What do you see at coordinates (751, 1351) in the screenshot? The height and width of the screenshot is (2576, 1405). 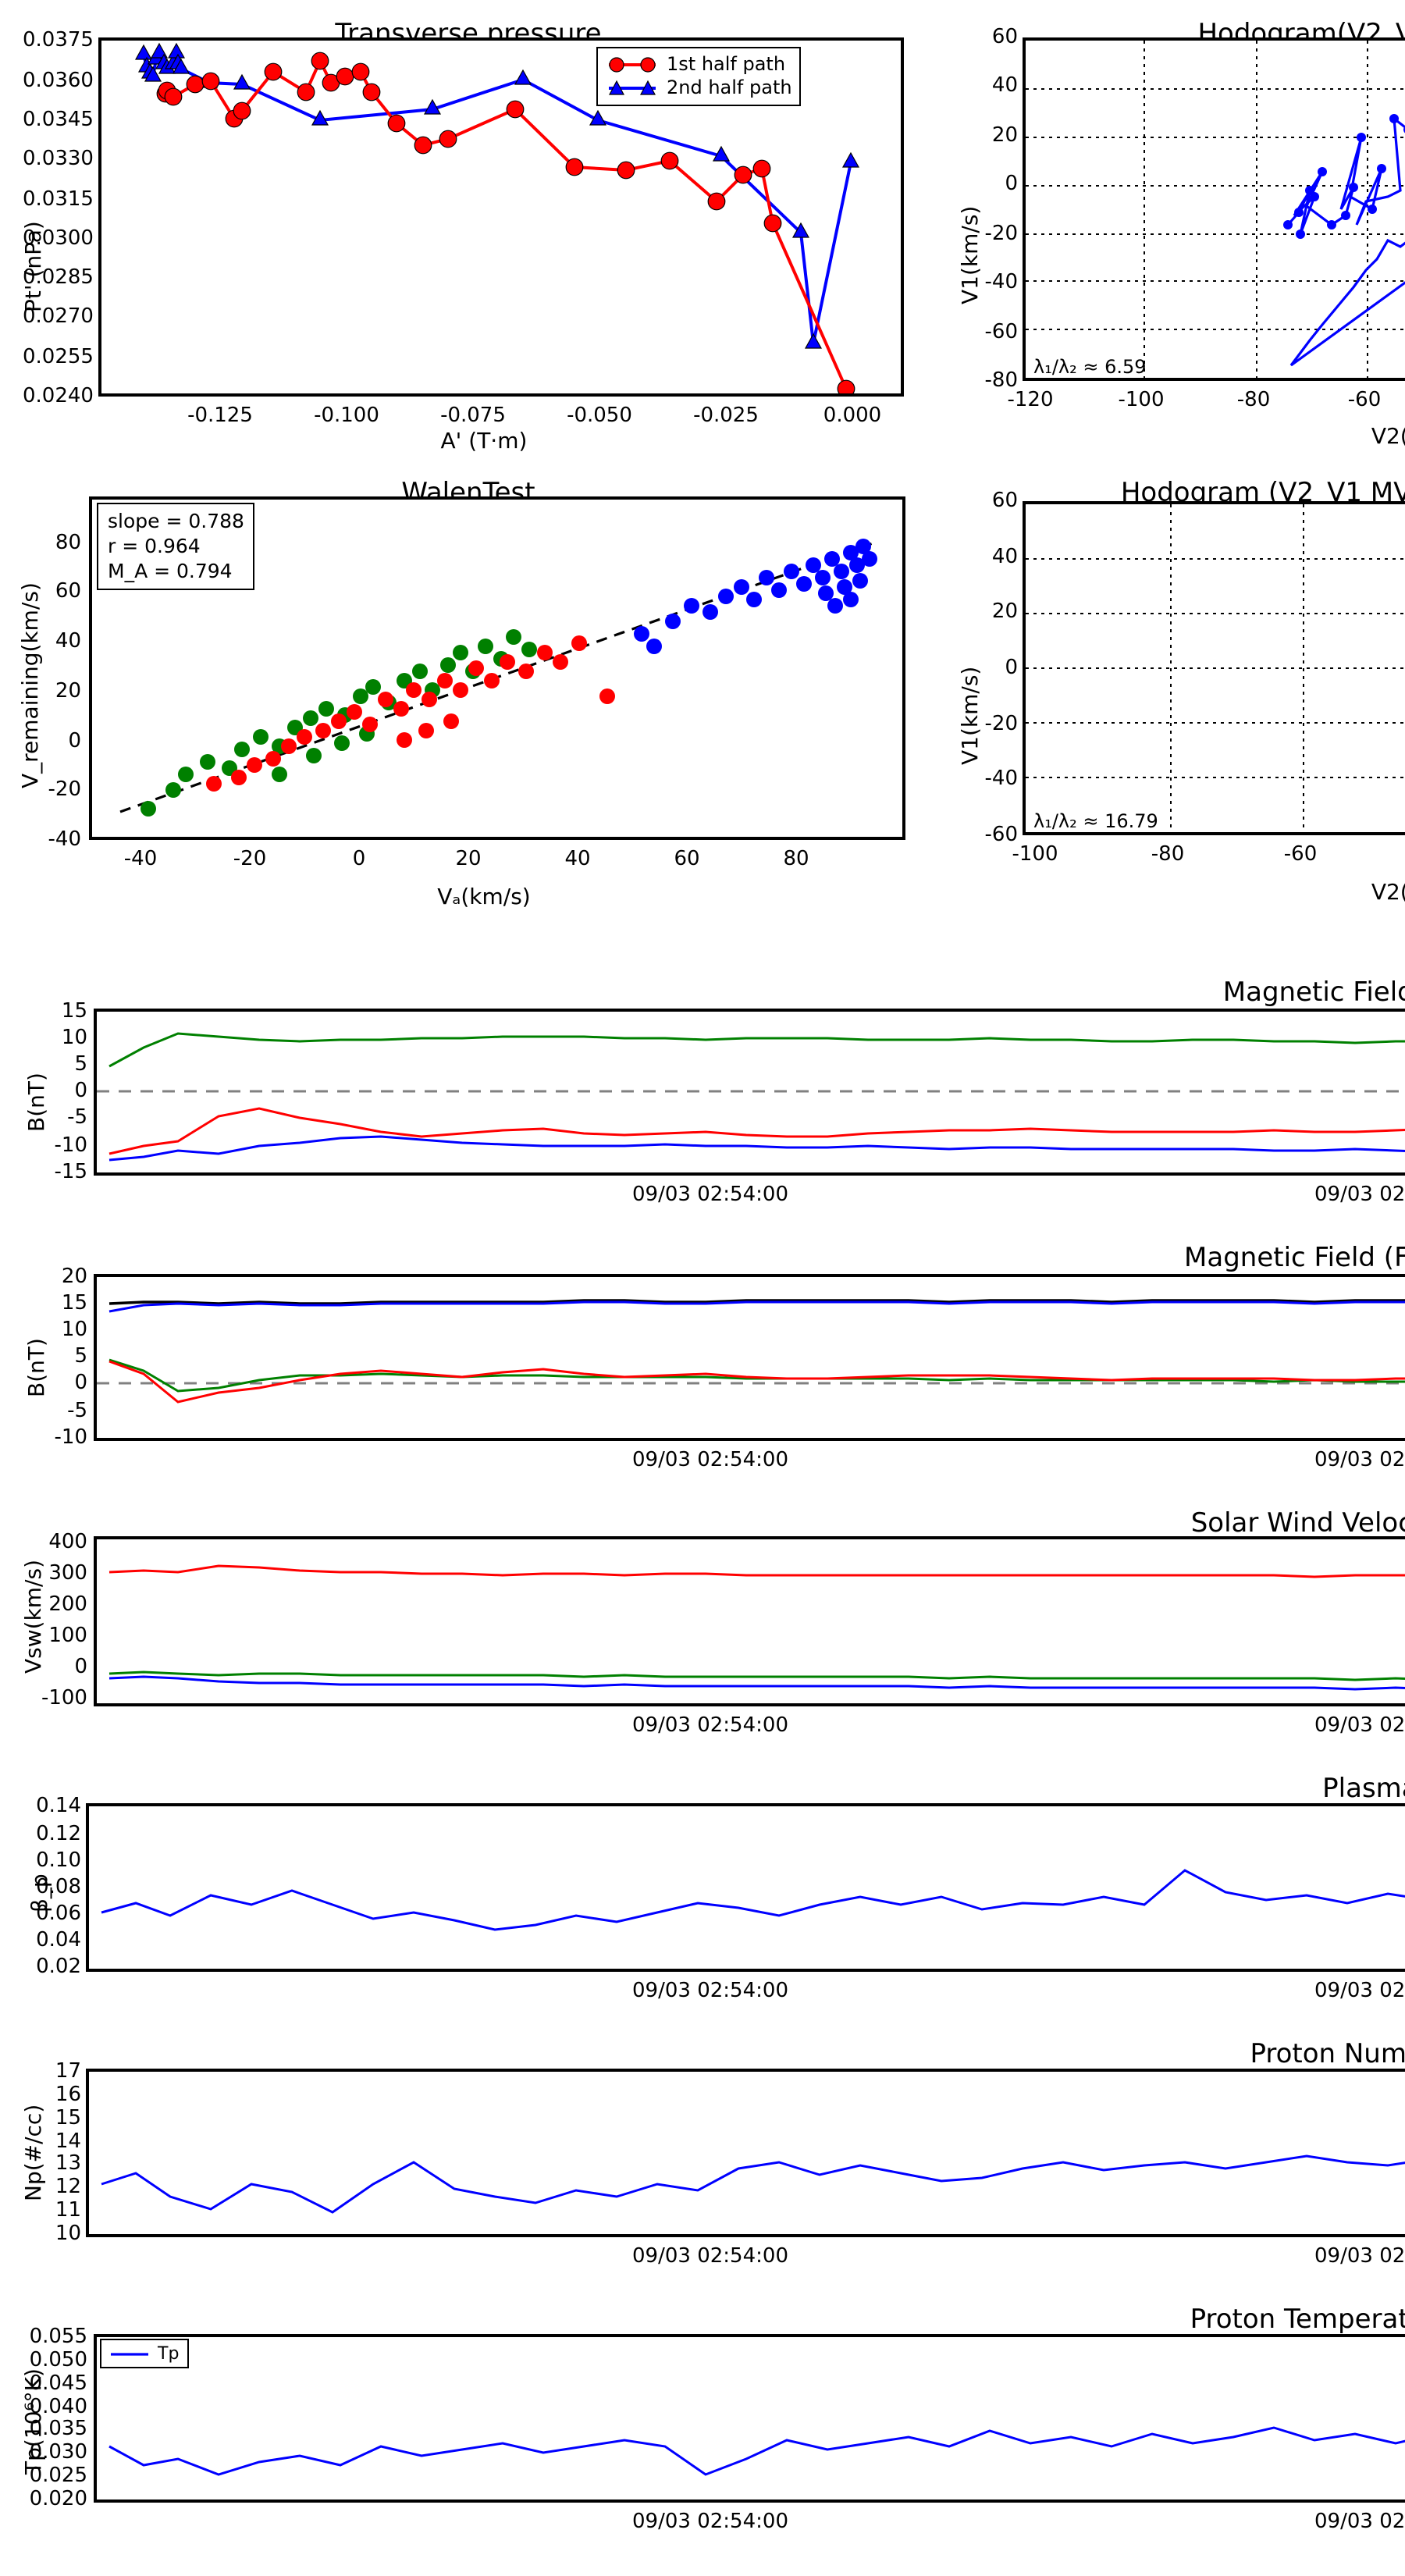 I see `bfield-fluxrope-svg` at bounding box center [751, 1351].